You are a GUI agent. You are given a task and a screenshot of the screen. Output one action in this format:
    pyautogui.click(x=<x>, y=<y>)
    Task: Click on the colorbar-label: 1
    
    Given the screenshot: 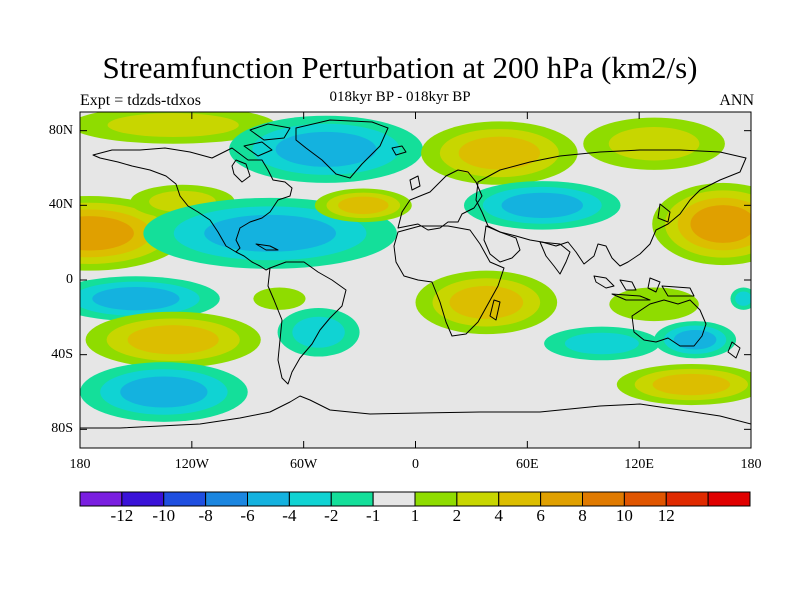 What is the action you would take?
    pyautogui.click(x=415, y=515)
    